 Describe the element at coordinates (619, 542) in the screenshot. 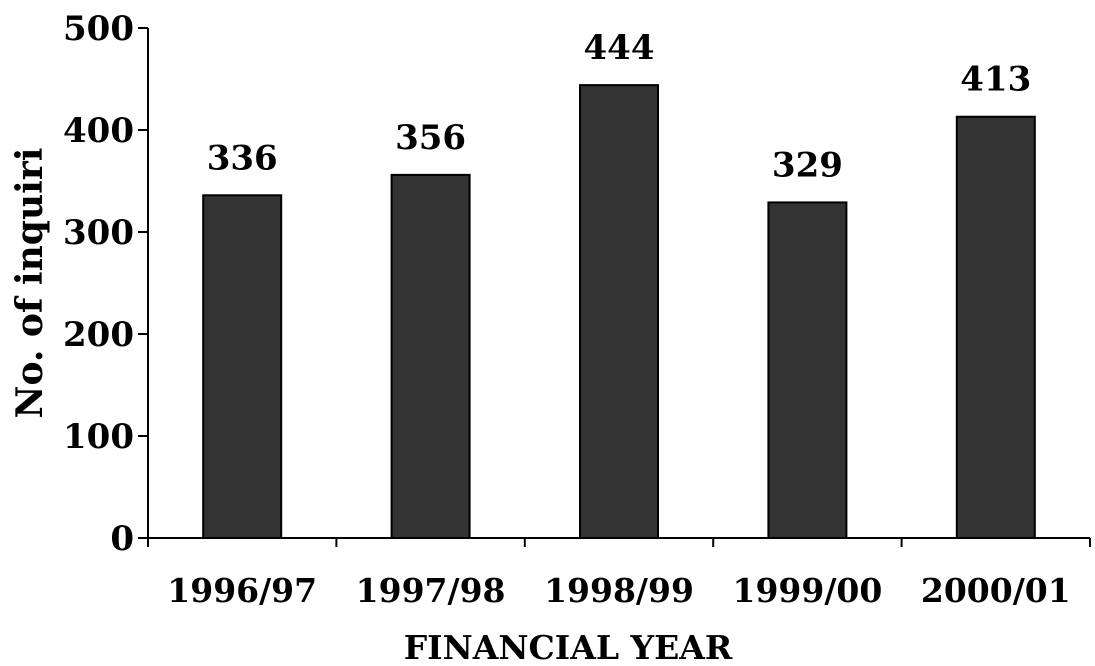

I see `x-axis-ticks` at that location.